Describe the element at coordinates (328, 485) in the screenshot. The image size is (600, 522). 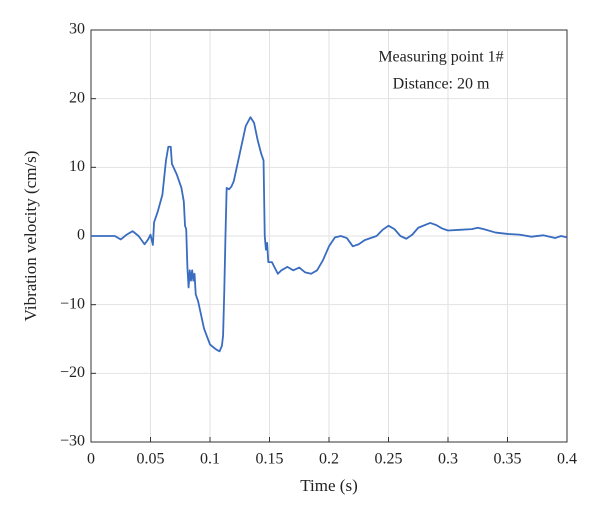
I see `x-axis-label: Time (s)` at that location.